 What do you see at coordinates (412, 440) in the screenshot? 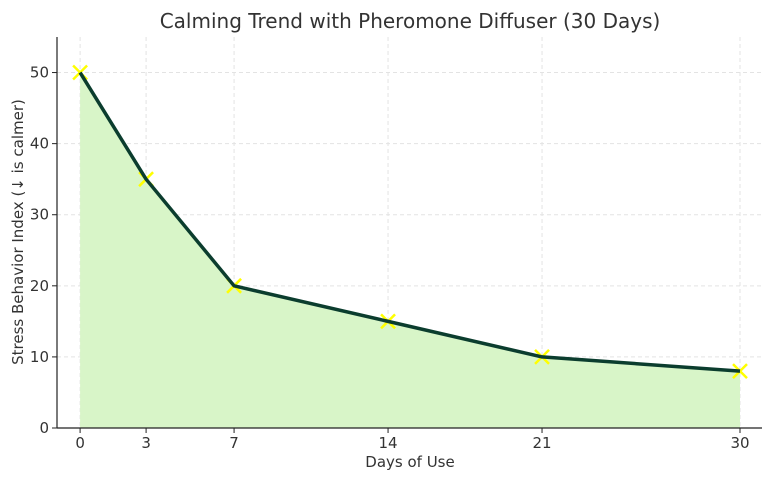
I see `x-ticks: 0 3 7 14 21 30` at bounding box center [412, 440].